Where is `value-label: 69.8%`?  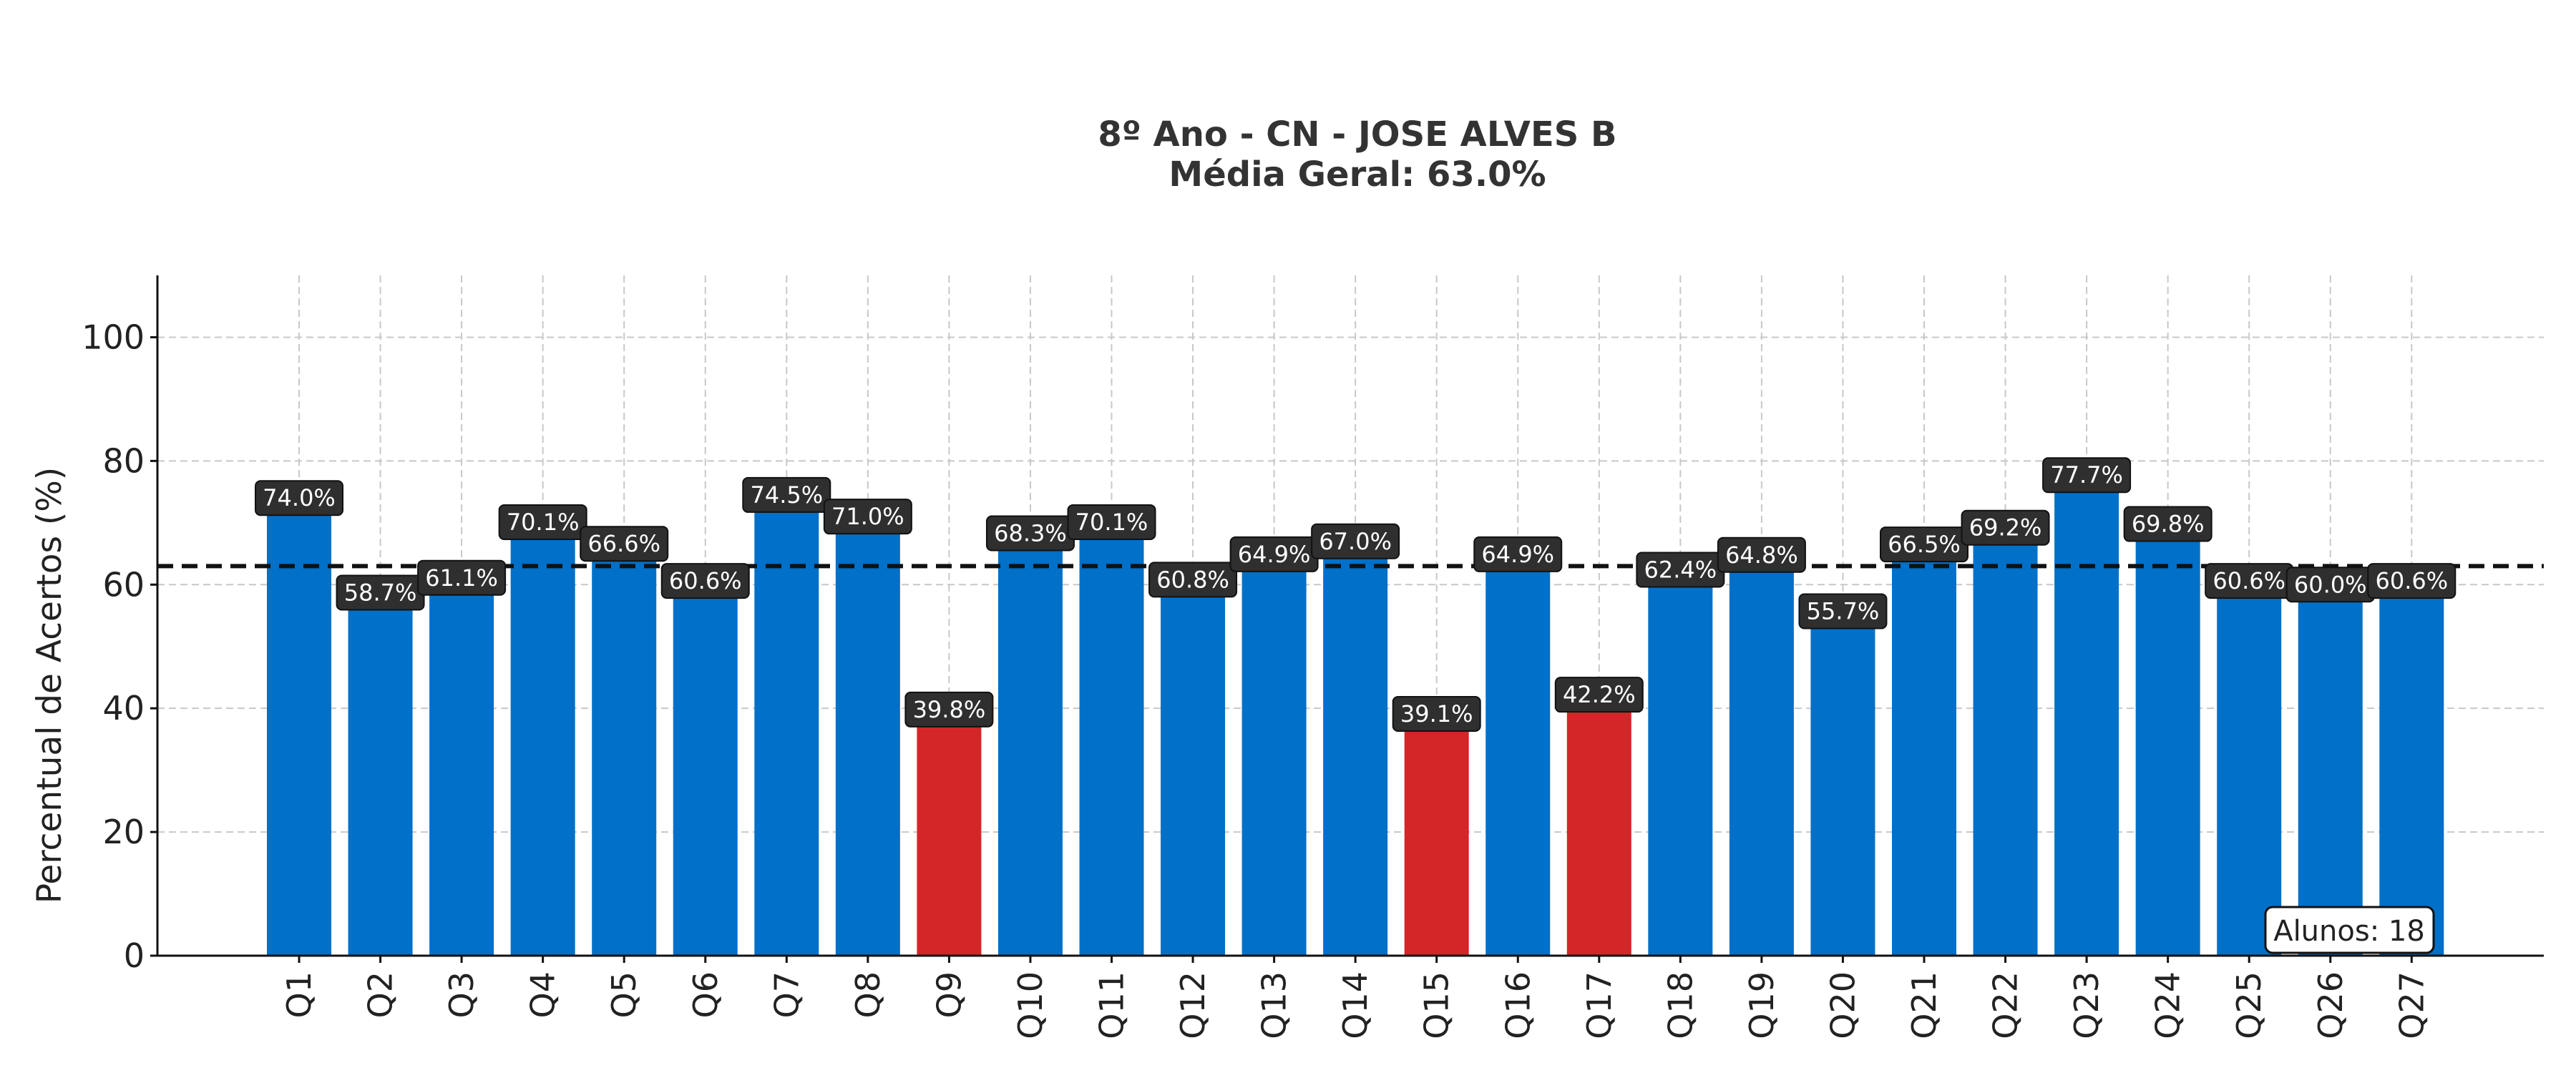 value-label: 69.8% is located at coordinates (2167, 524).